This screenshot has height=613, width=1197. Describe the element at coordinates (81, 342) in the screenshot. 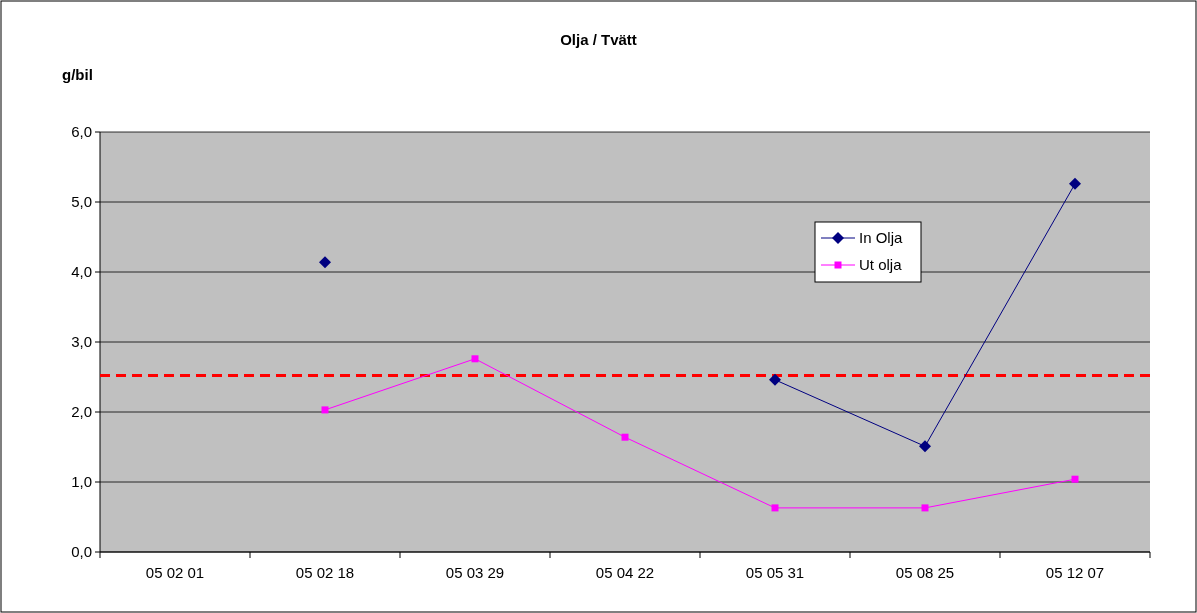

I see `y-tick-label: 3,0` at that location.